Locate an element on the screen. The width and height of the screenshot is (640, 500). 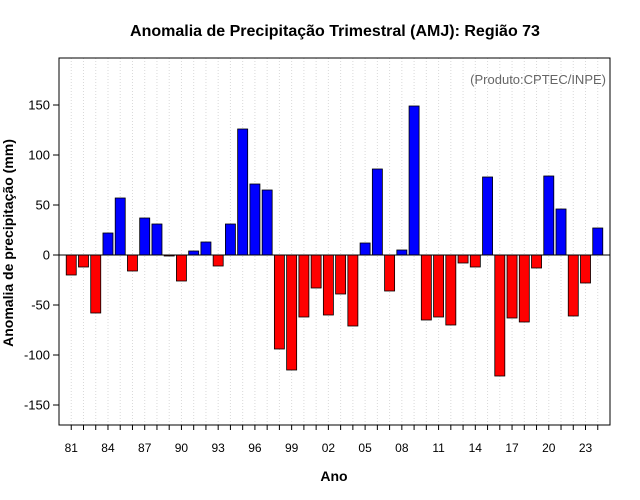
y-tick-label: -50 is located at coordinates (40, 305).